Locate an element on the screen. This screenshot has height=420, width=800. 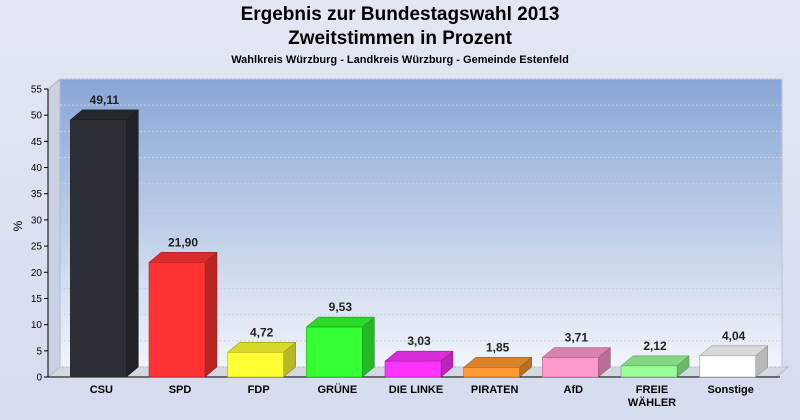
y-tick-label: 20 is located at coordinates (37, 273).